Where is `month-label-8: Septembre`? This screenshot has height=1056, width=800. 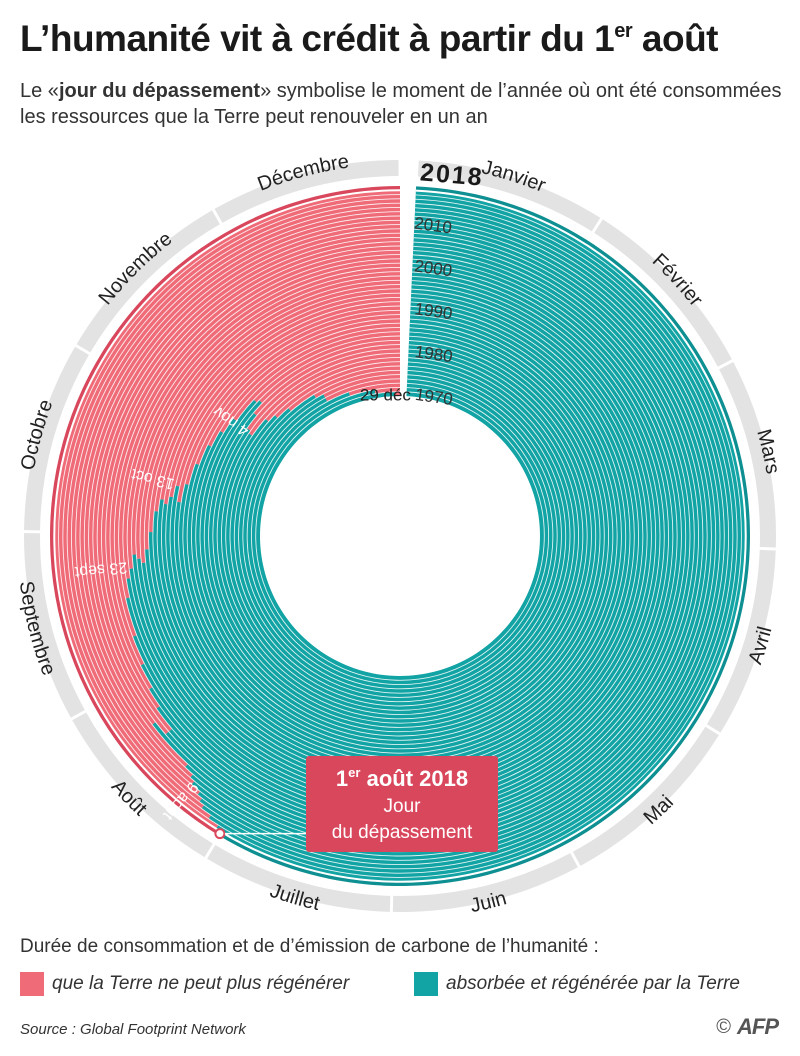 month-label-8: Septembre is located at coordinates (37, 629).